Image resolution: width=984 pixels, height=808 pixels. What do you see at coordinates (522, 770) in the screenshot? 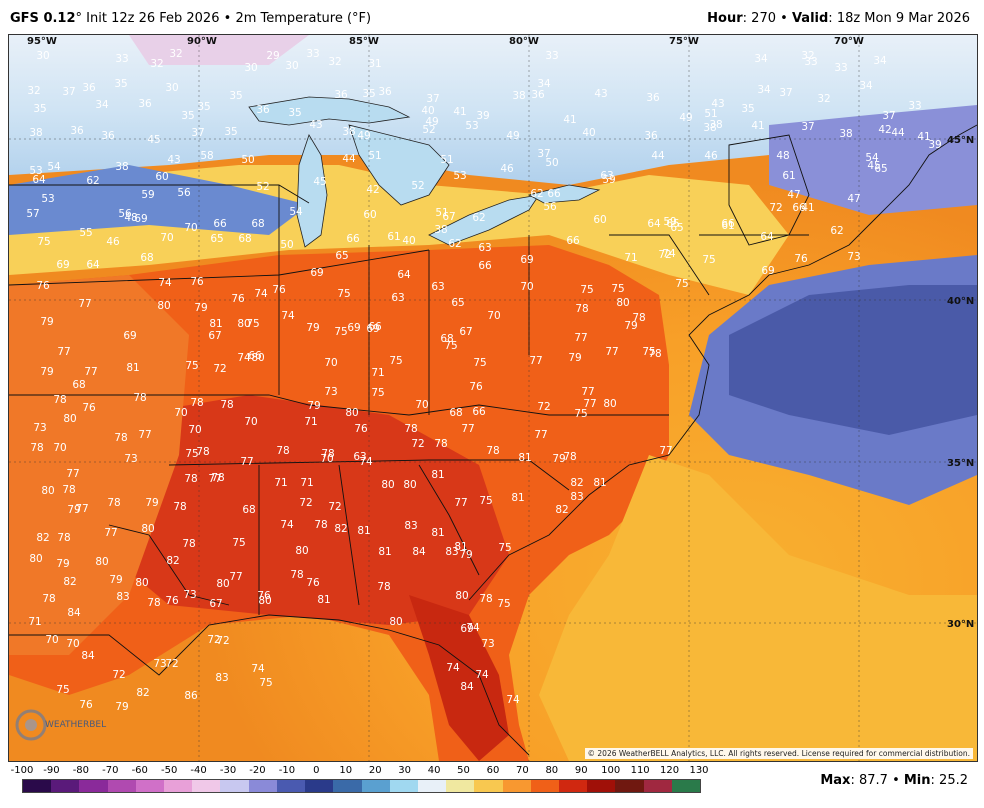
I see `colorbar-tick-label: 70` at bounding box center [522, 770].